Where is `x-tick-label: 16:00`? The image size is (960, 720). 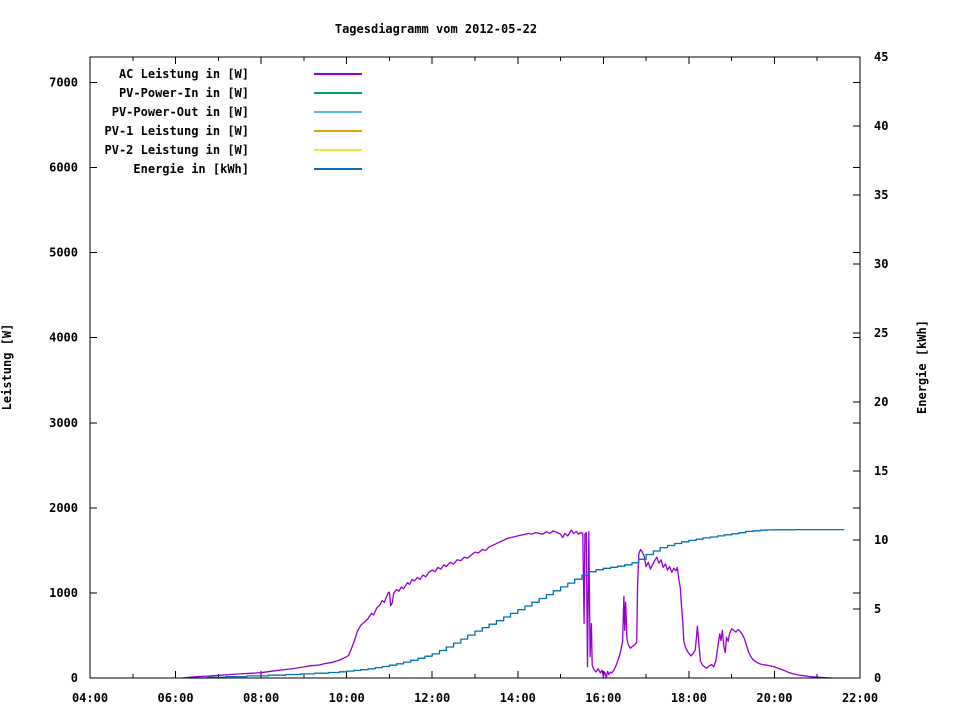 x-tick-label: 16:00 is located at coordinates (603, 698).